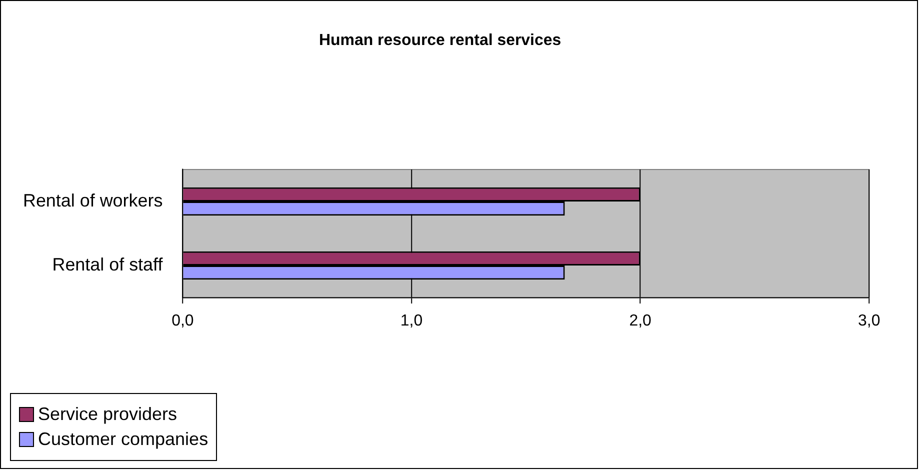  I want to click on x-tick-label: 1,0, so click(411, 321).